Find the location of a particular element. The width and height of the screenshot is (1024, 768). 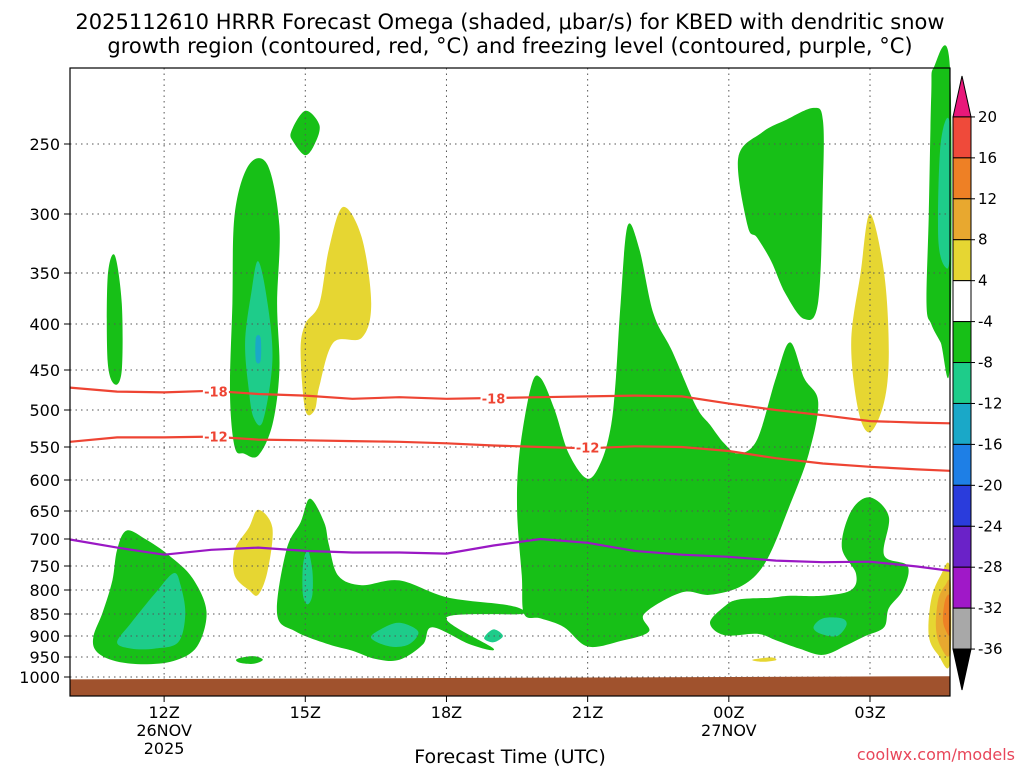

contour-freezing-level is located at coordinates (510, 554).